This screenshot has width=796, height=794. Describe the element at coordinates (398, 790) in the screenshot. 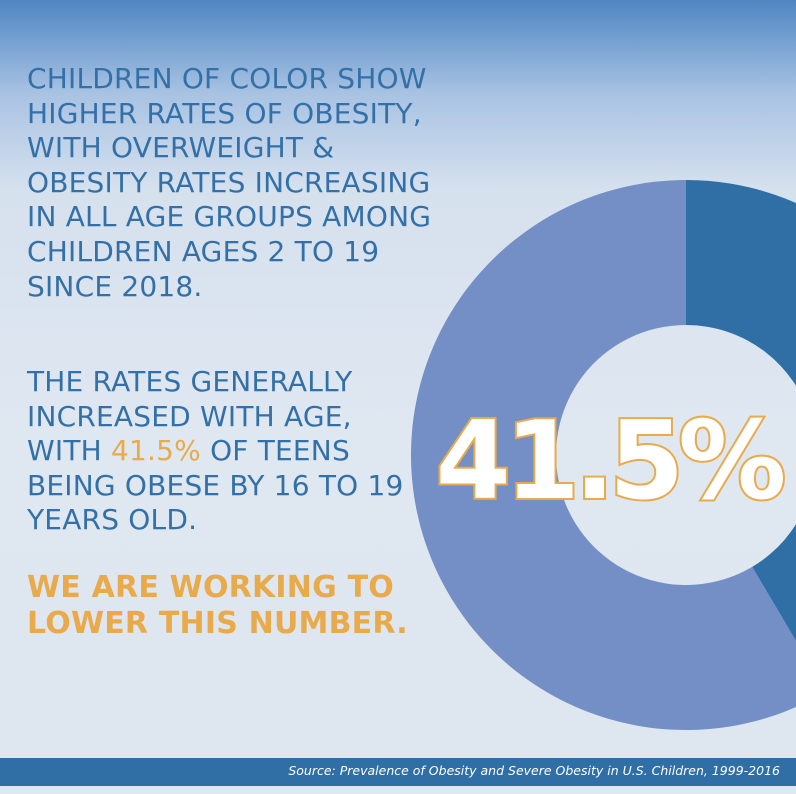

I see `bottom-strip` at that location.